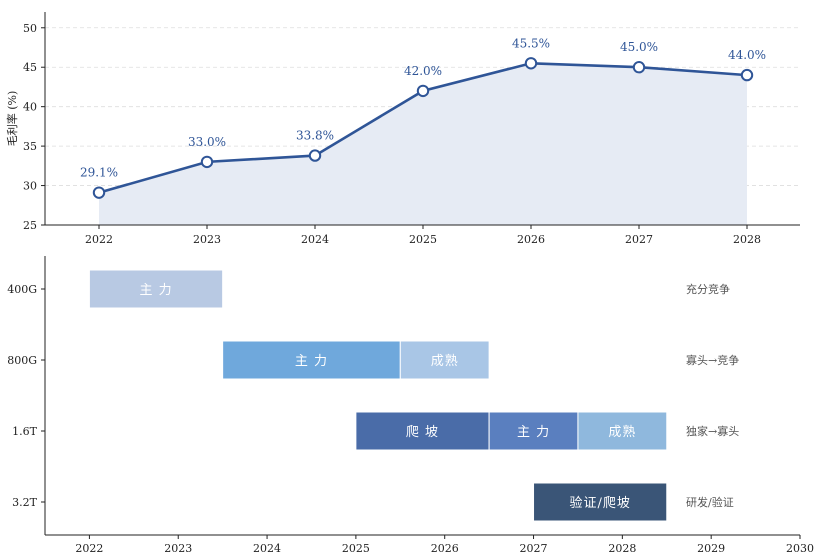 This screenshot has width=831, height=555. I want to click on y-axis-label: 毛利率 (%), so click(12, 119).